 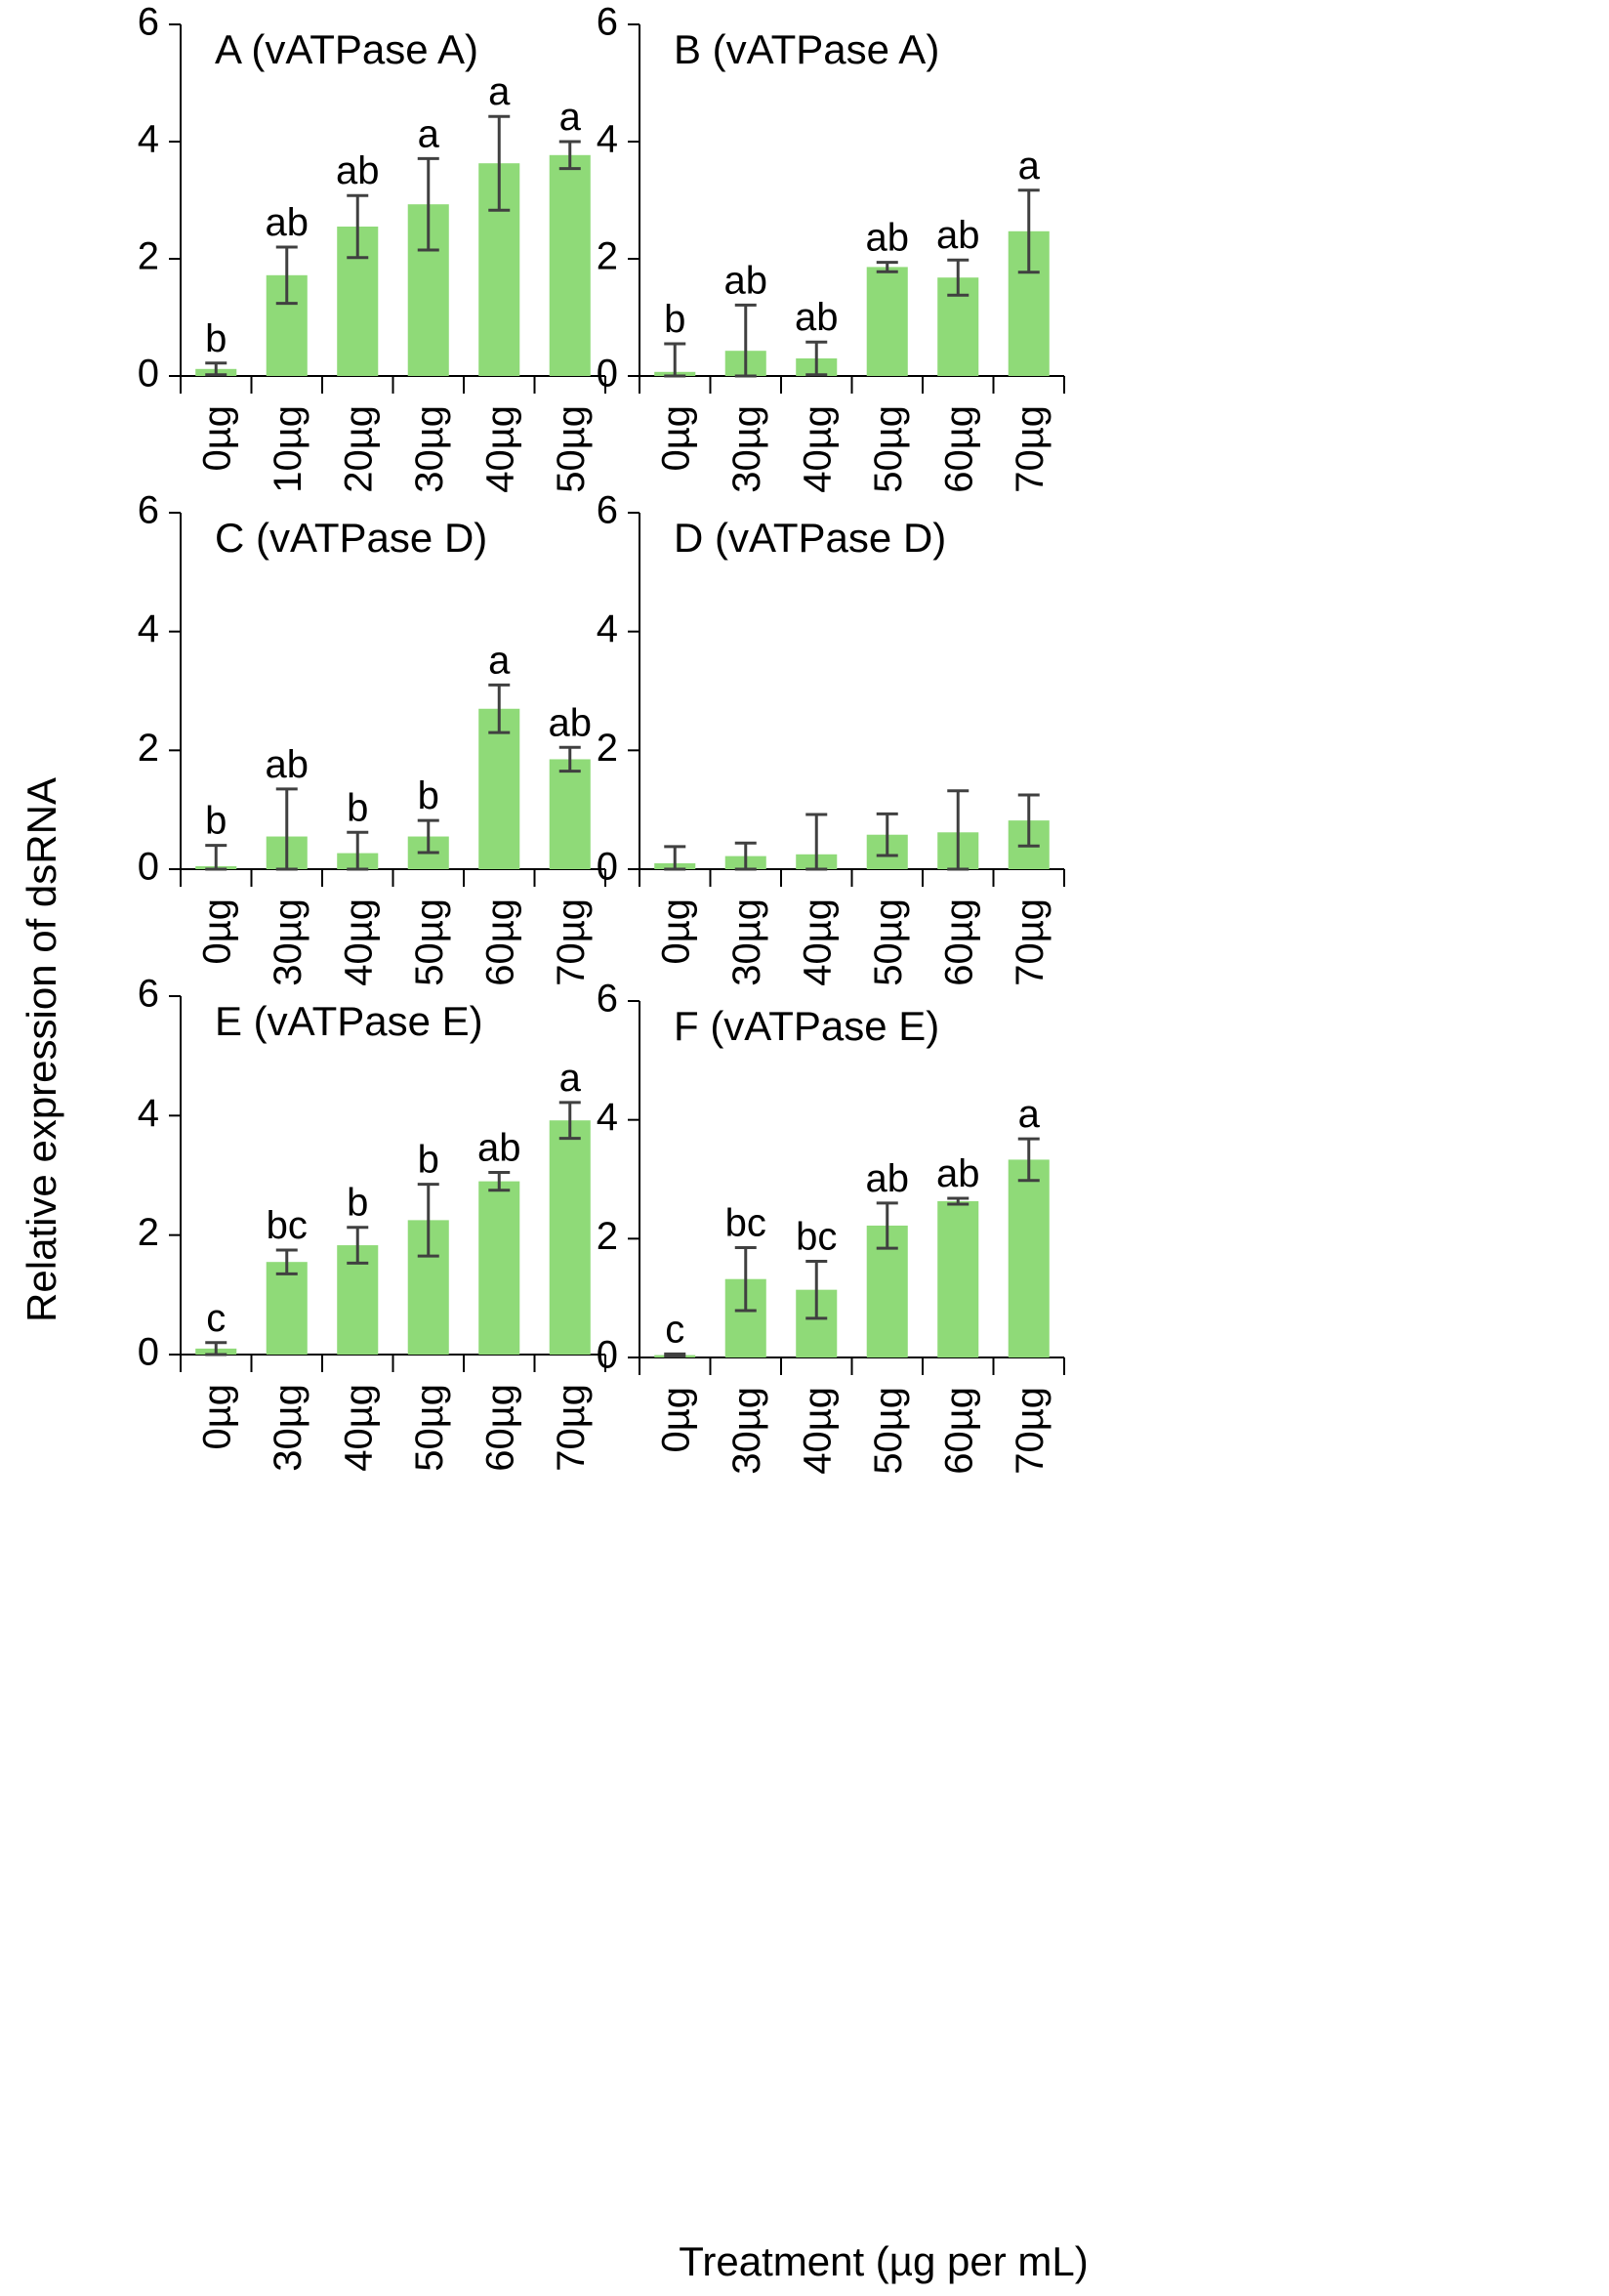 What do you see at coordinates (358, 449) in the screenshot?
I see `x-tick-label: 20µg` at bounding box center [358, 449].